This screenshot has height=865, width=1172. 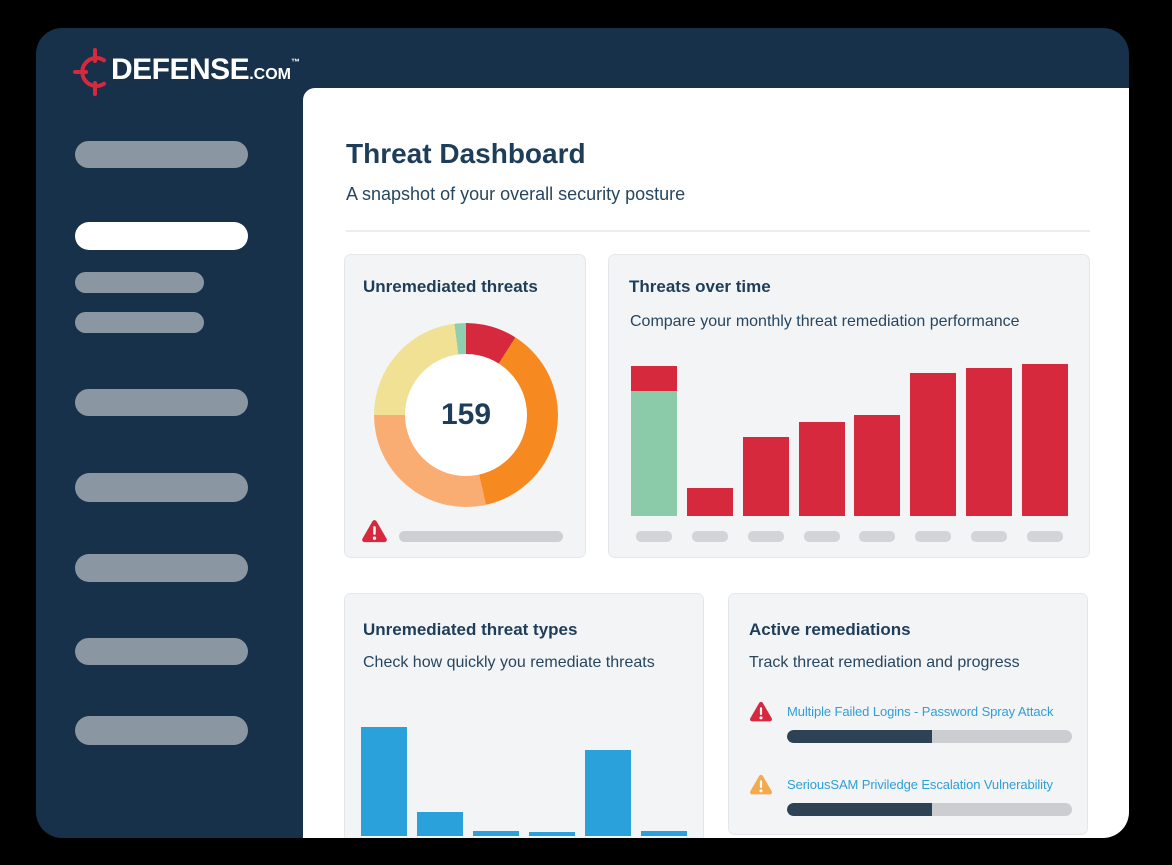 What do you see at coordinates (470, 629) in the screenshot?
I see `card-title: Unremediated threat types` at bounding box center [470, 629].